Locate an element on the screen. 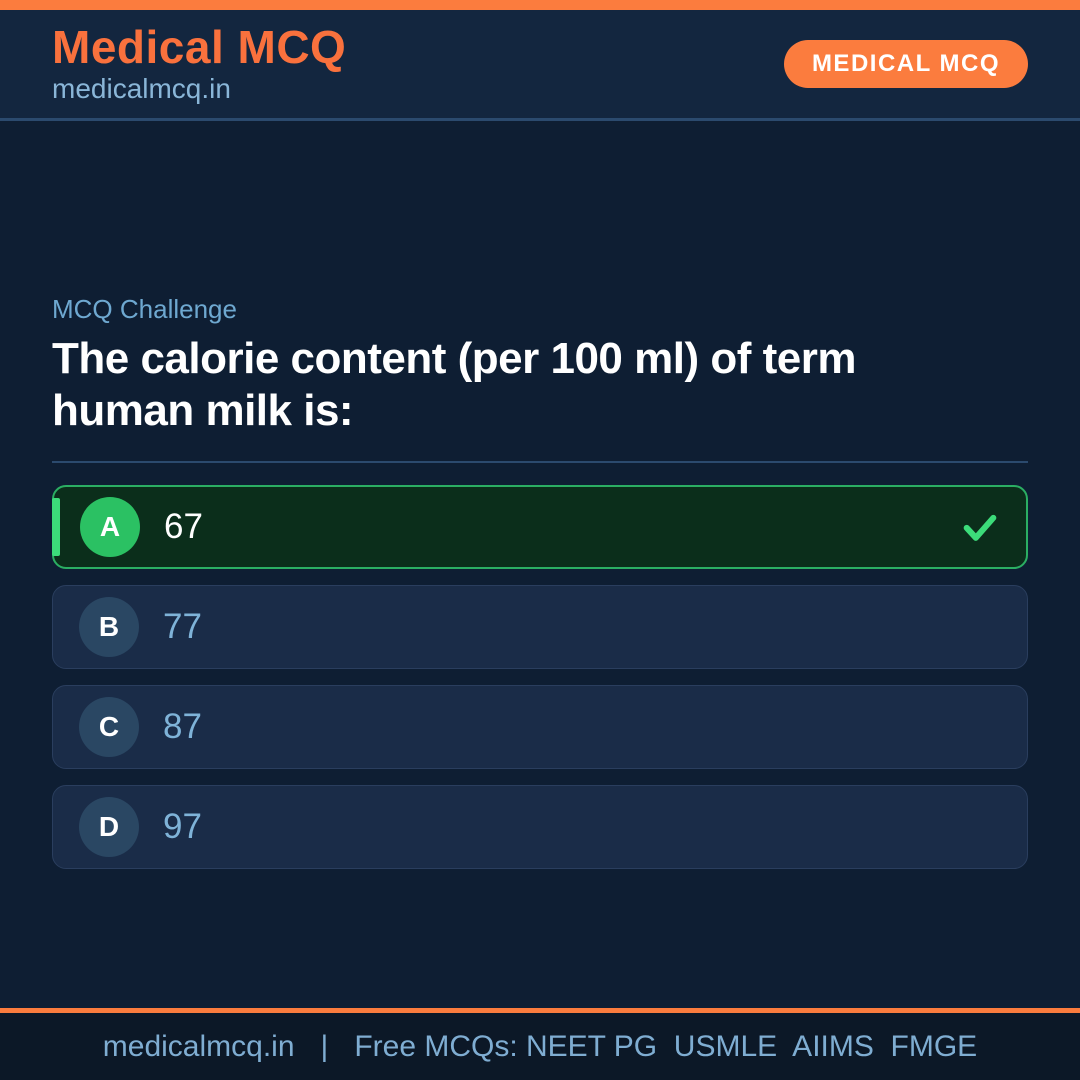 The height and width of the screenshot is (1080, 1080). option-d-text: 97 is located at coordinates (182, 826).